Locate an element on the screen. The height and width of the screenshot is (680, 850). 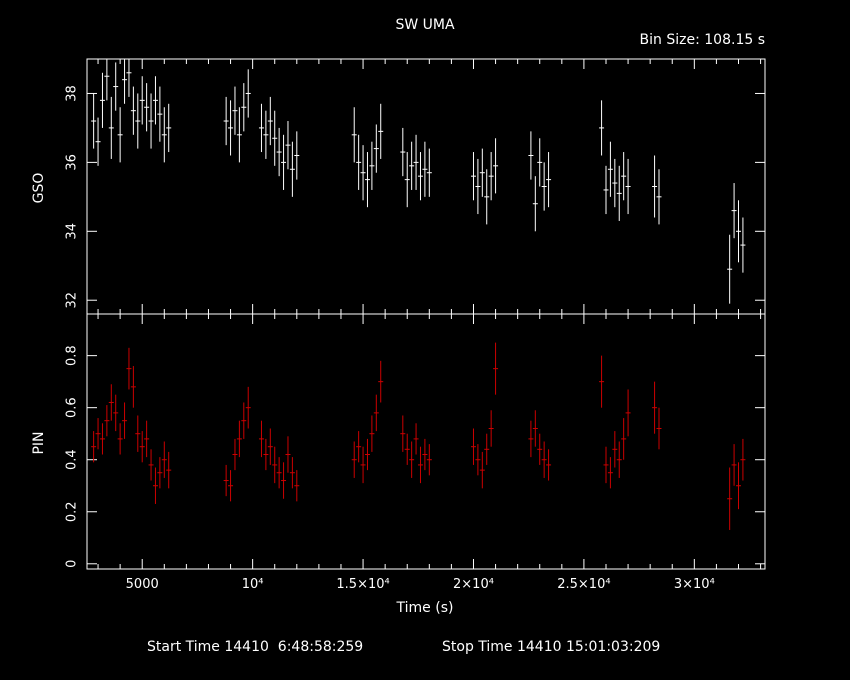
gso-ytick-label: 34 is located at coordinates (72, 231).